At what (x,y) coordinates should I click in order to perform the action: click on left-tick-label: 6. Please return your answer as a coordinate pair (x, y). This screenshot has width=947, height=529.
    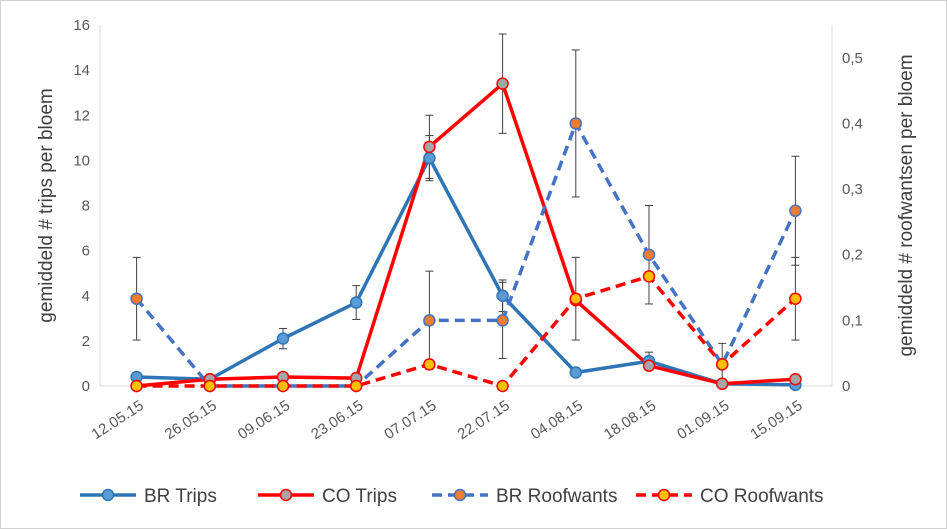
    Looking at the image, I should click on (86, 251).